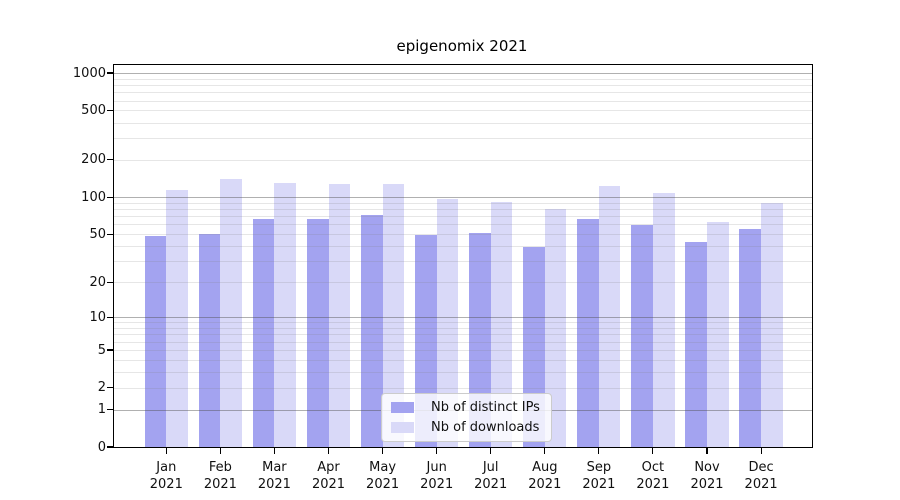 The height and width of the screenshot is (500, 900). Describe the element at coordinates (97, 282) in the screenshot. I see `y-tick-label: 20` at that location.